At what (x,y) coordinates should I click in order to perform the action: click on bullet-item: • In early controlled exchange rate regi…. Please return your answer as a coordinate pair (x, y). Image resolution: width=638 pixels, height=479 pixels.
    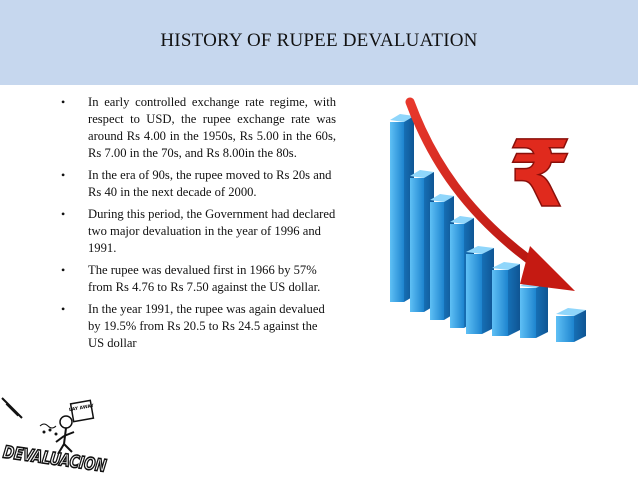
    Looking at the image, I should click on (198, 128).